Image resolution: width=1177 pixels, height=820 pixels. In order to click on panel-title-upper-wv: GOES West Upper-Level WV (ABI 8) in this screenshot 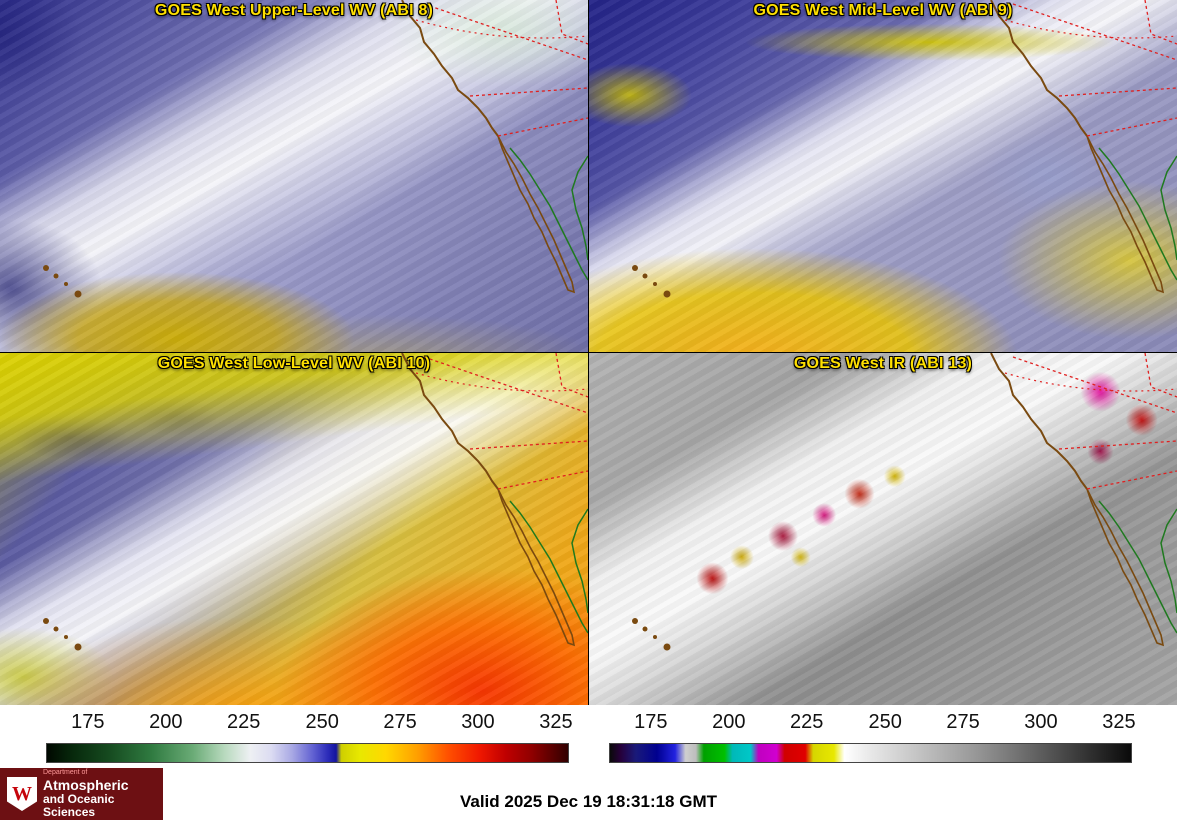, I will do `click(294, 10)`.